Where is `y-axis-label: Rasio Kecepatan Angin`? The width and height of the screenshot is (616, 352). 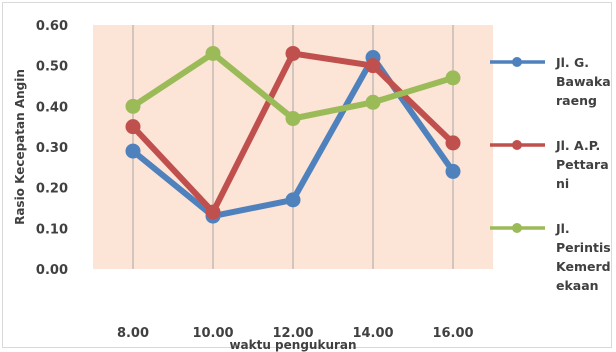
y-axis-label: Rasio Kecepatan Angin is located at coordinates (20, 147).